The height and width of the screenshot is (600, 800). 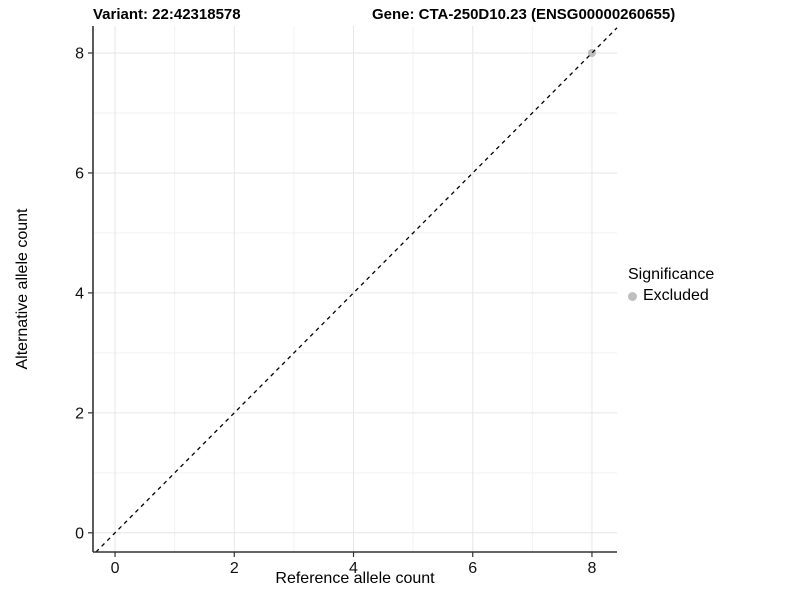 I want to click on y-tick-label: 2, so click(x=79, y=413).